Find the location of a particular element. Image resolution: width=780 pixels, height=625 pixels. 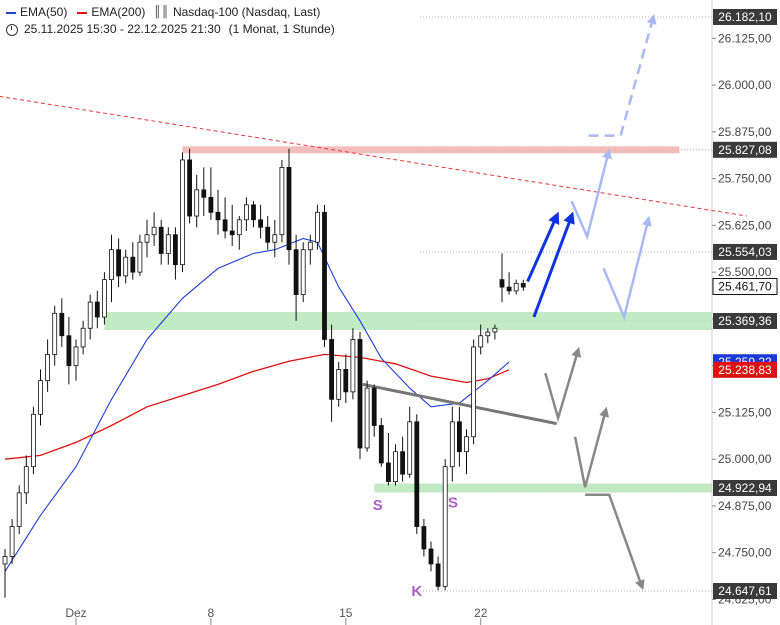

price-tag-label: 25.369,36 is located at coordinates (745, 321).